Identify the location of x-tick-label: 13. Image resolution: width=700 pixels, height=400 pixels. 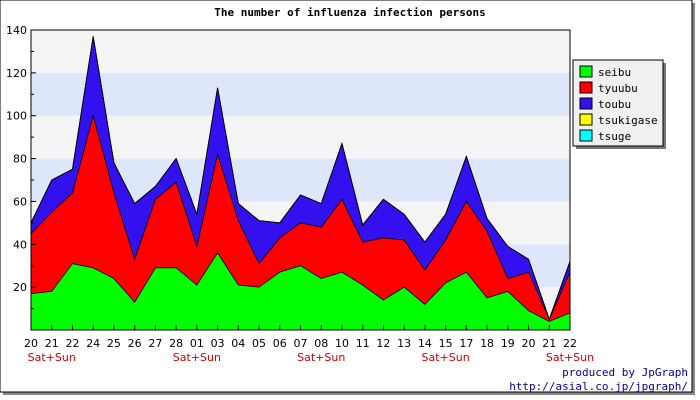
(404, 343).